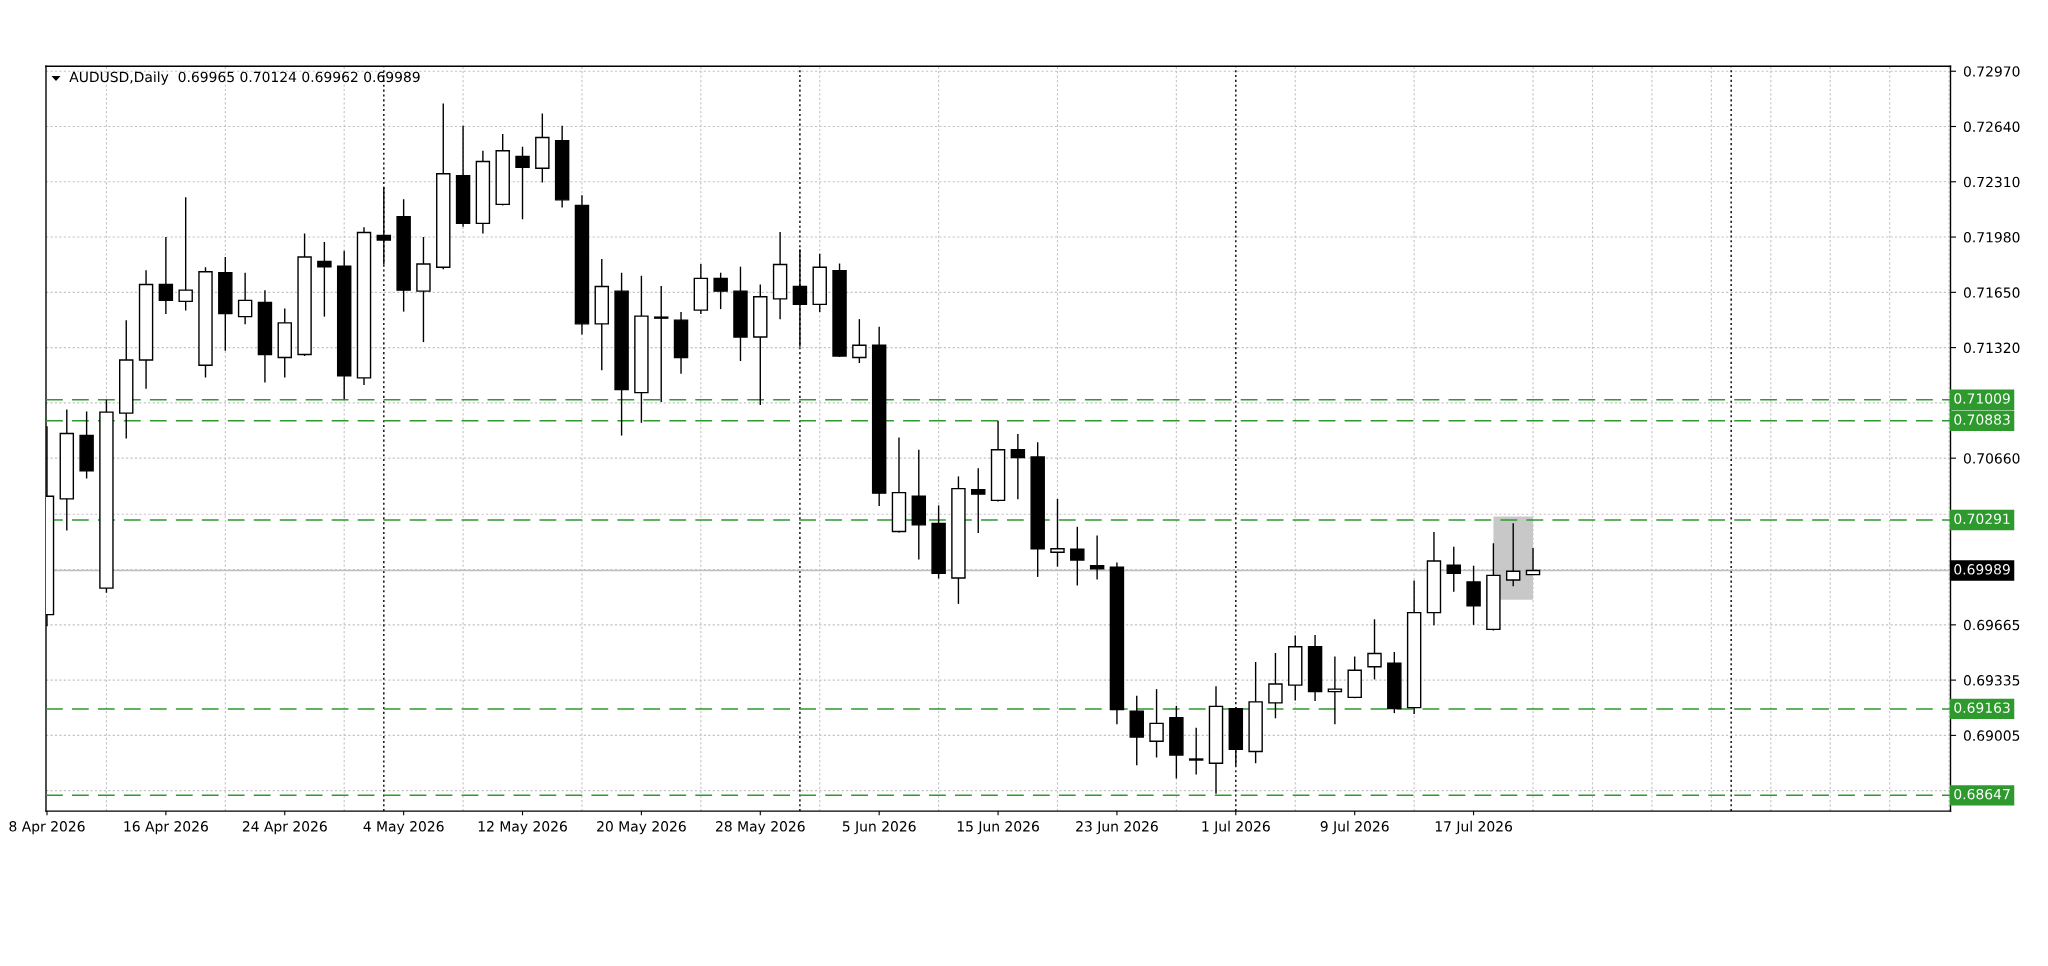  Describe the element at coordinates (1354, 827) in the screenshot. I see `x-tick-label: 9 Jul 2026` at that location.